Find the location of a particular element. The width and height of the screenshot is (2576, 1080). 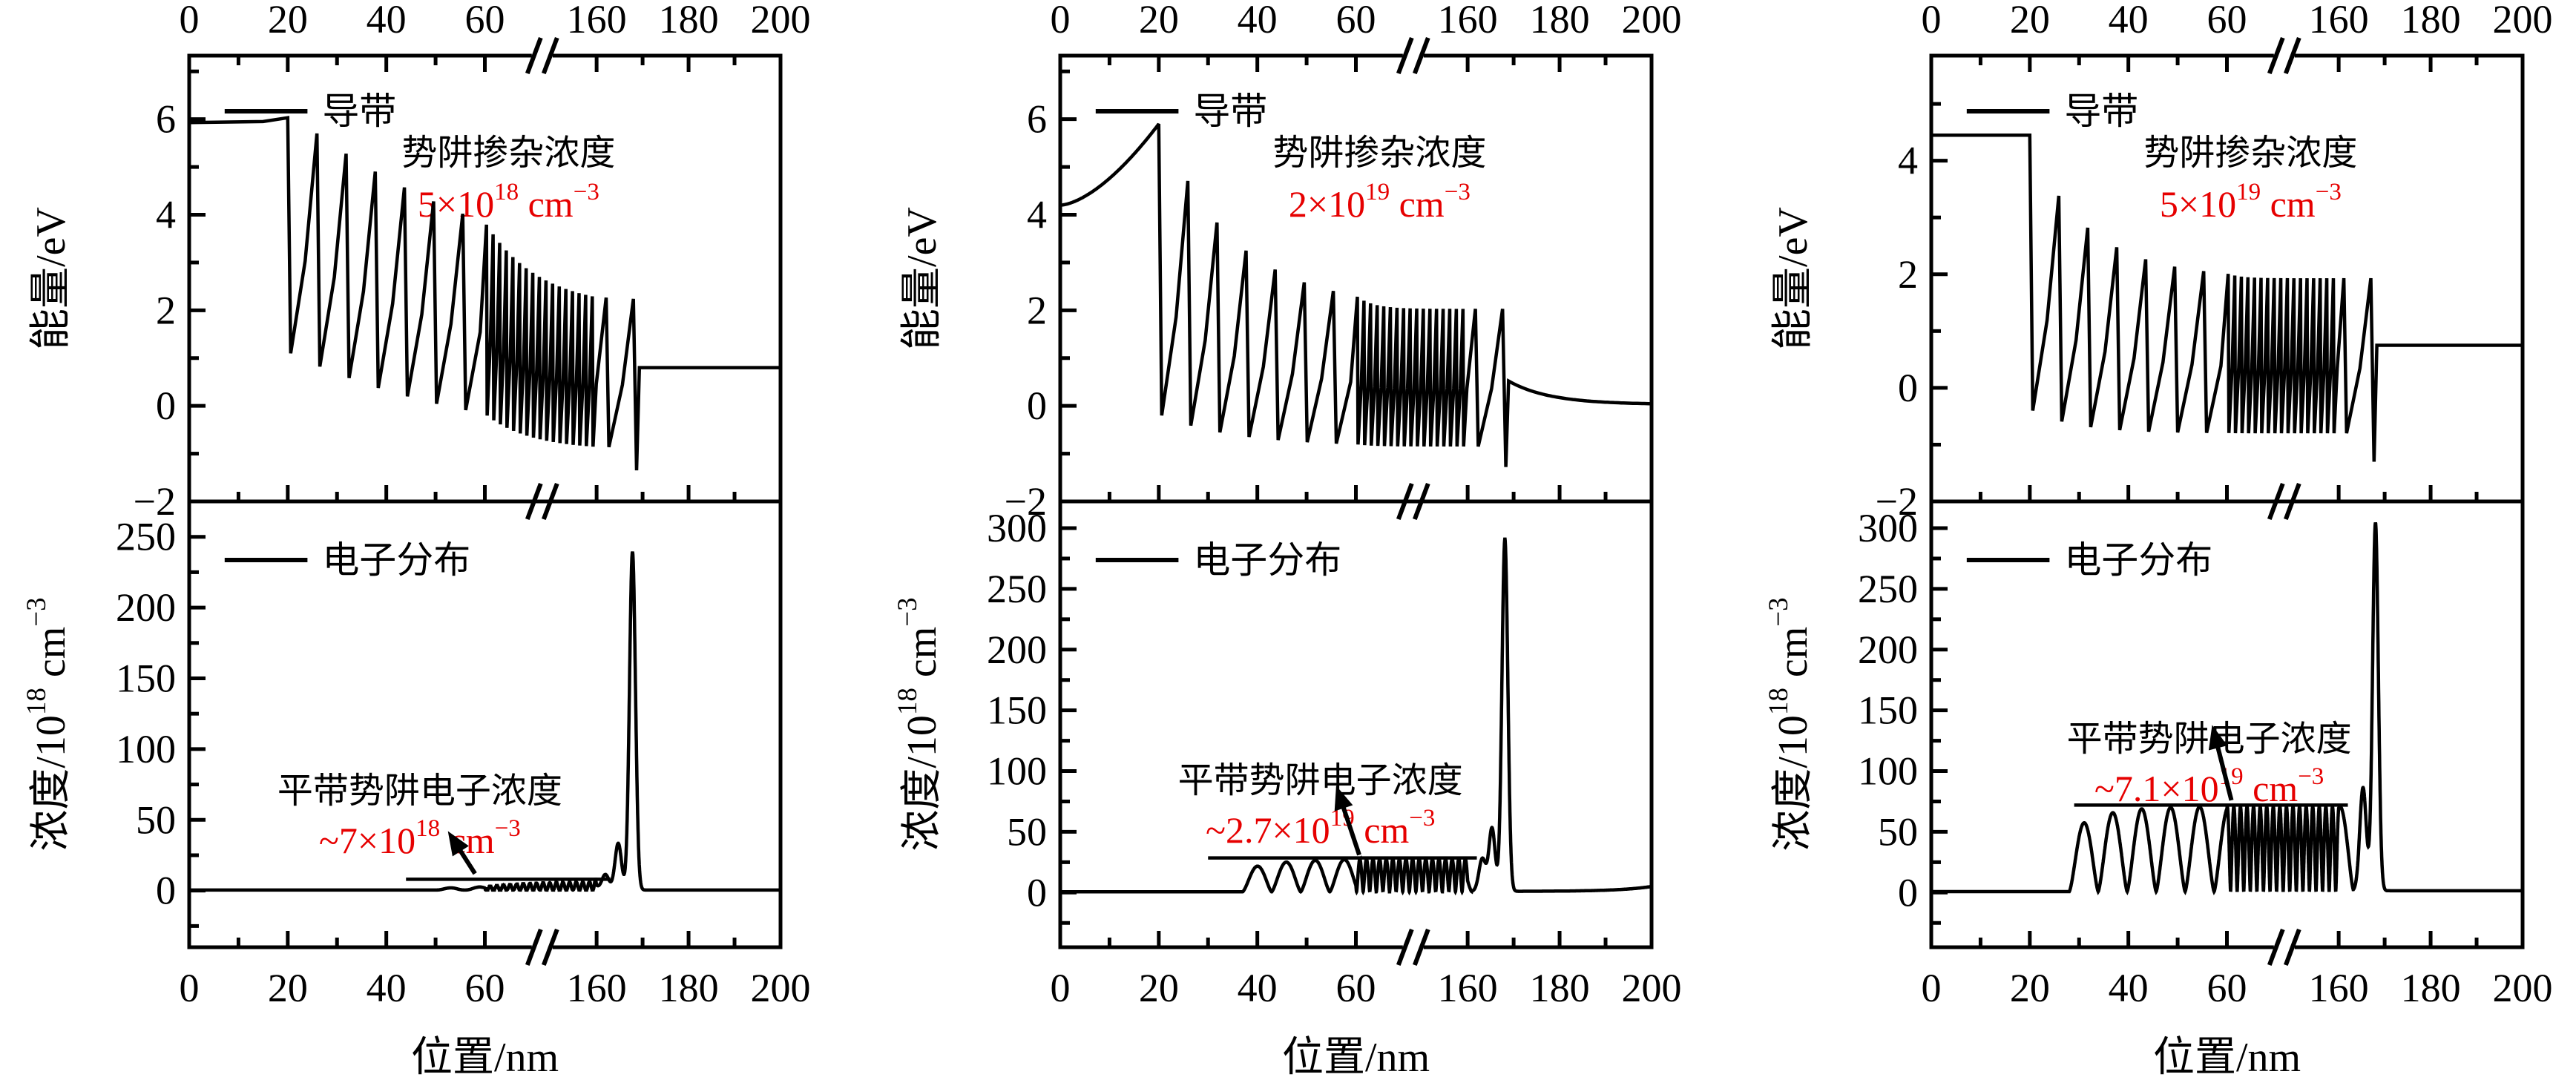

curve-electron-distribution is located at coordinates (1356, 716).